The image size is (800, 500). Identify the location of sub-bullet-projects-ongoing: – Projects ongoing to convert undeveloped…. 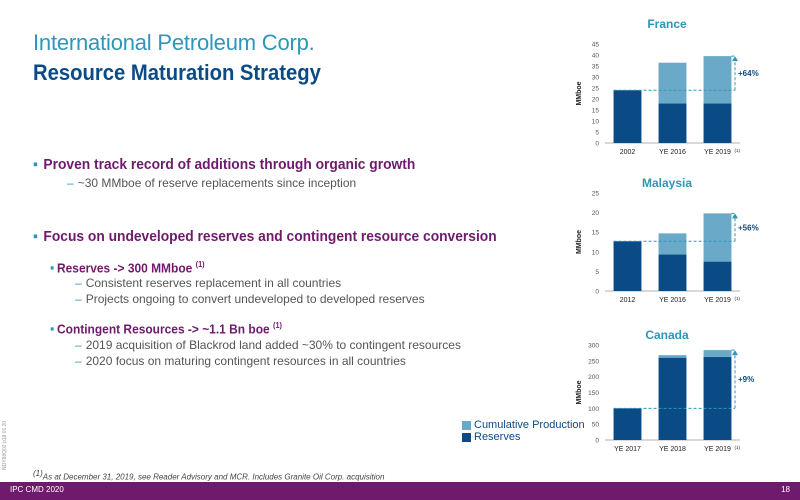
(250, 299).